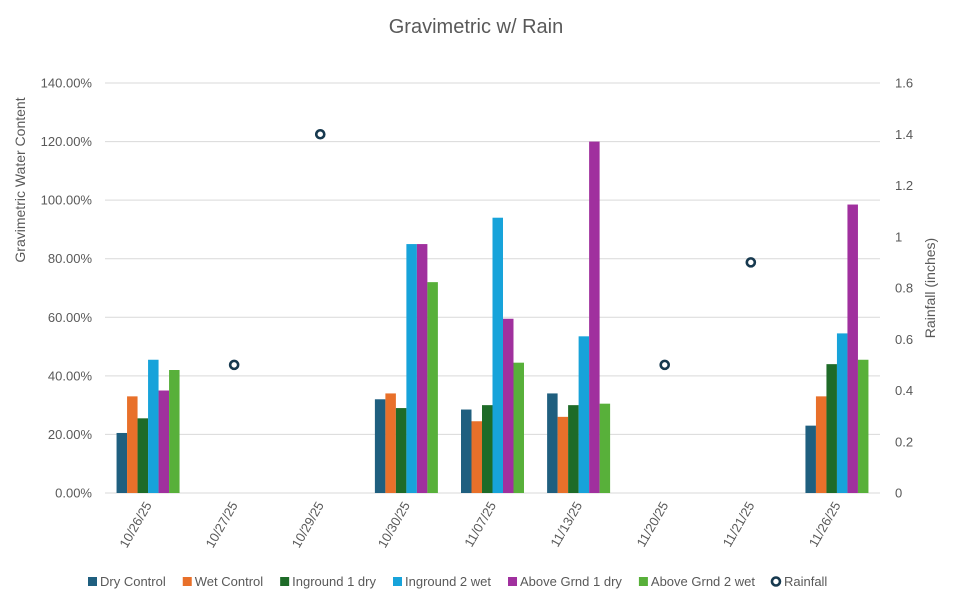 This screenshot has height=597, width=960. I want to click on x-tick-label: 10/26/25, so click(135, 524).